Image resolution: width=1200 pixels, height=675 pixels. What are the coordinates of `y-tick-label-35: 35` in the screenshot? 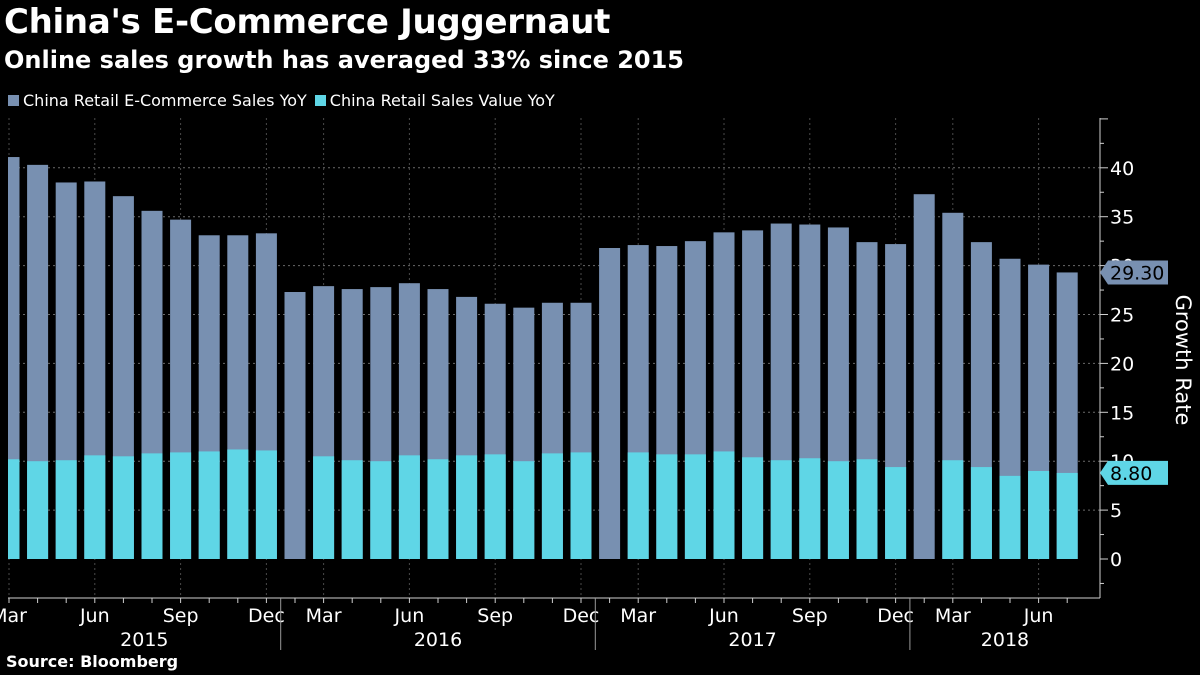 It's located at (1122, 218).